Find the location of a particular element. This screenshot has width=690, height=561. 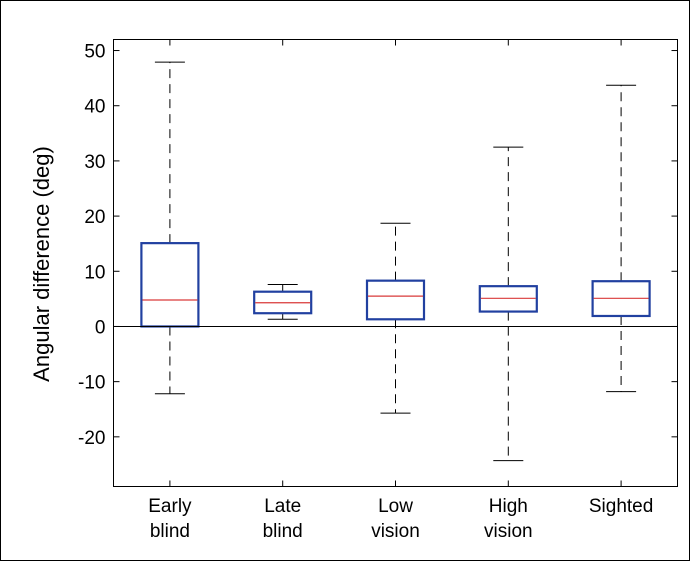

y-tick-label: 50 is located at coordinates (94, 52).